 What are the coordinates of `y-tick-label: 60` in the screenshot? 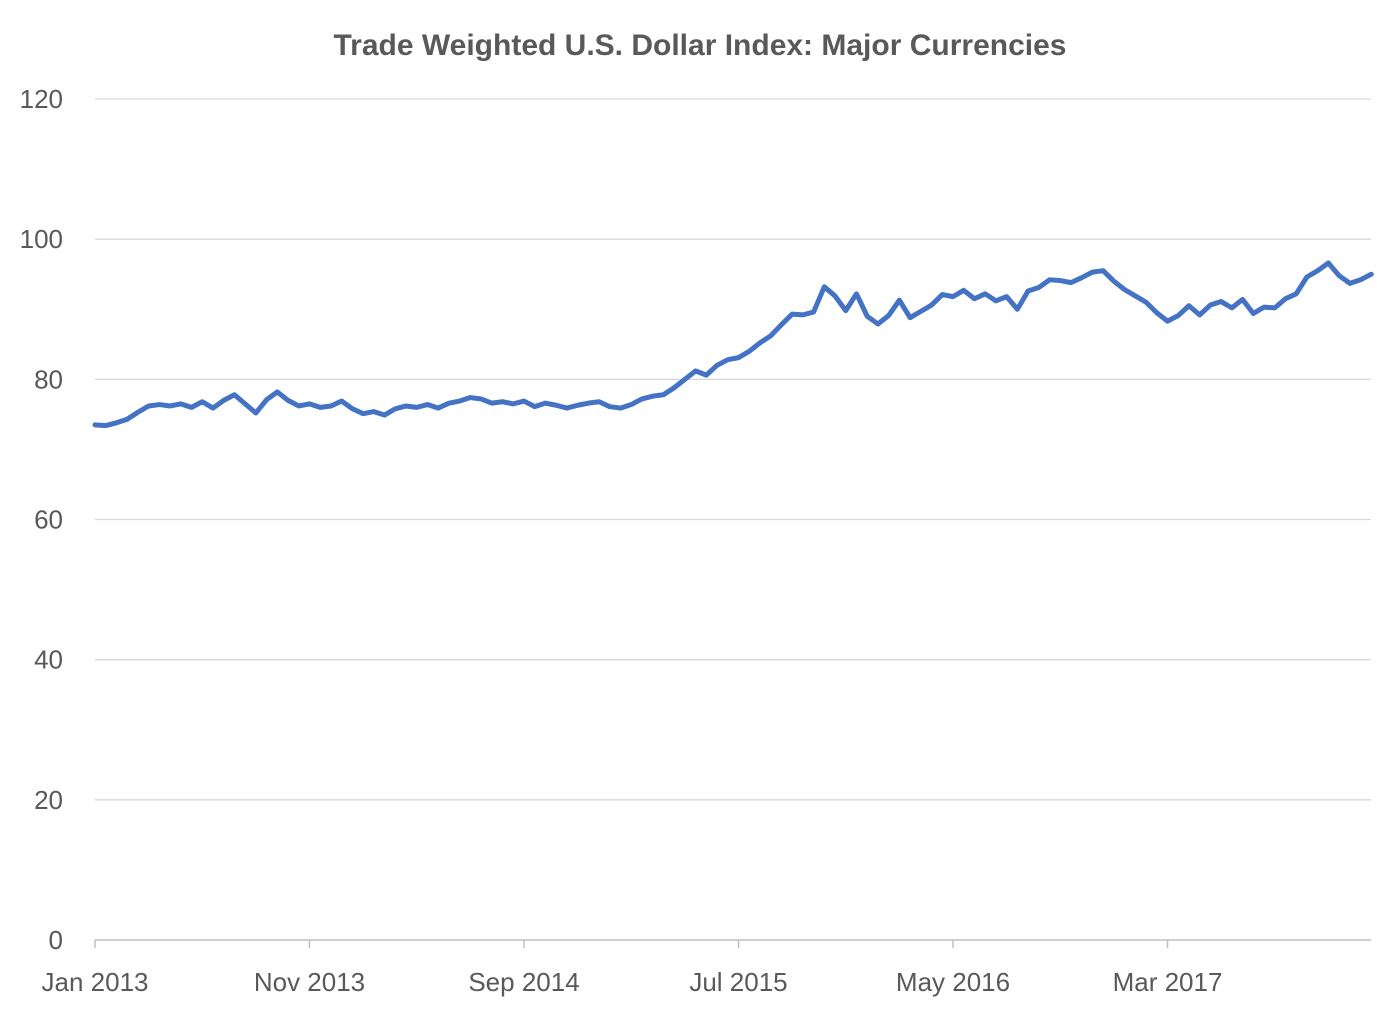 It's located at (48, 520).